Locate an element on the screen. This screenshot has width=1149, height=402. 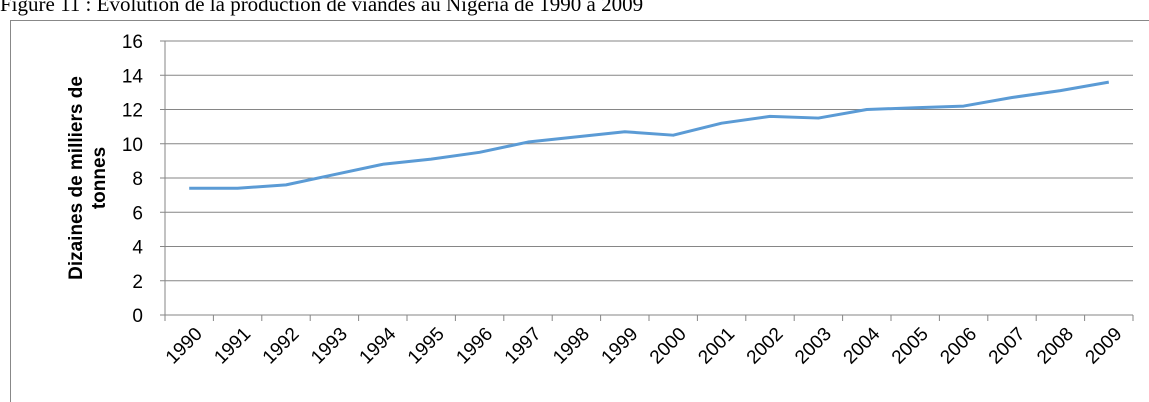
y-axis-label-line: tonnes is located at coordinates (99, 178).